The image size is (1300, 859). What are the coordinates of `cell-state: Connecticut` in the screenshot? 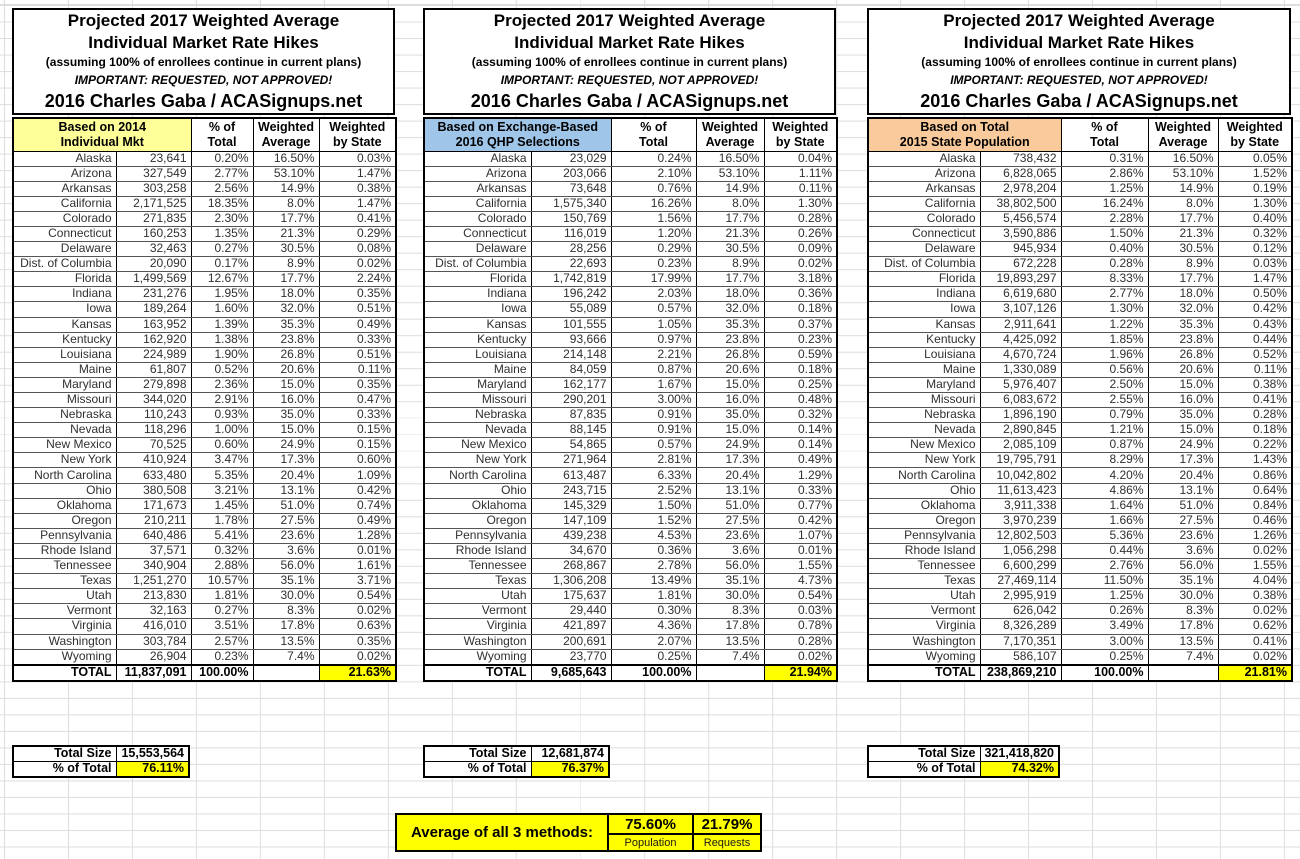 It's located at (64, 234).